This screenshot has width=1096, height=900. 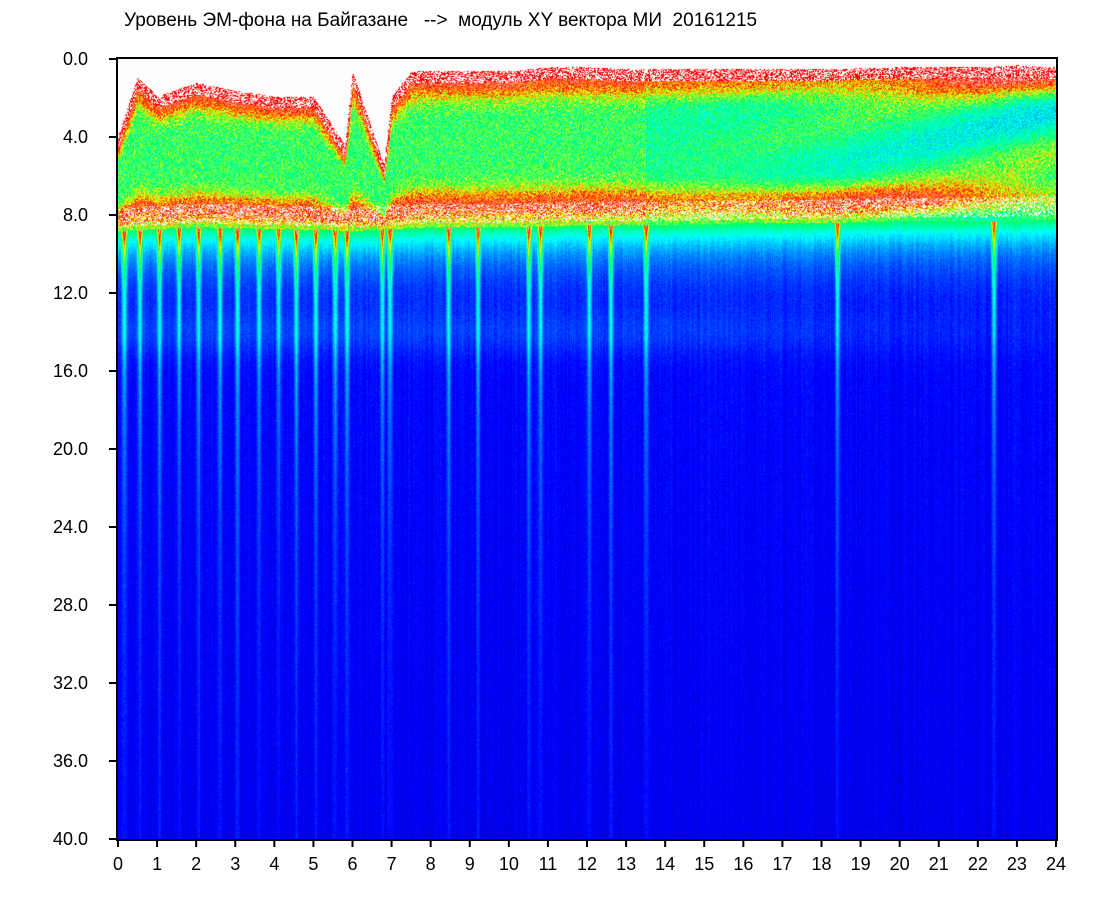 What do you see at coordinates (70, 527) in the screenshot?
I see `y-tick-label: 24.0` at bounding box center [70, 527].